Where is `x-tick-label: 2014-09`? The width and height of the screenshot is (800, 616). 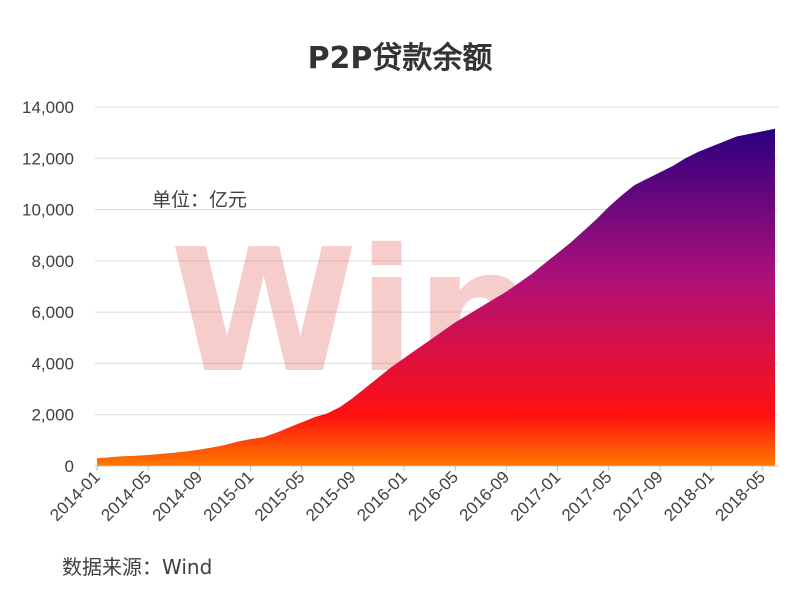 x-tick-label: 2014-09 is located at coordinates (178, 496).